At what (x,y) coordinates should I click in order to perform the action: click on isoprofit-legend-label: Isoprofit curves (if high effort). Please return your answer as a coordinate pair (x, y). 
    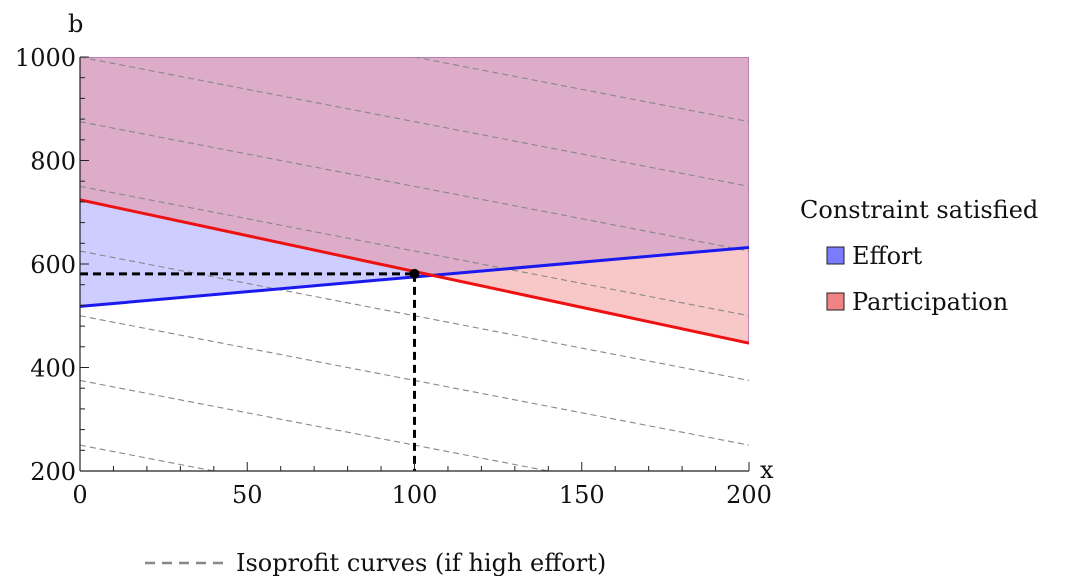
    Looking at the image, I should click on (421, 562).